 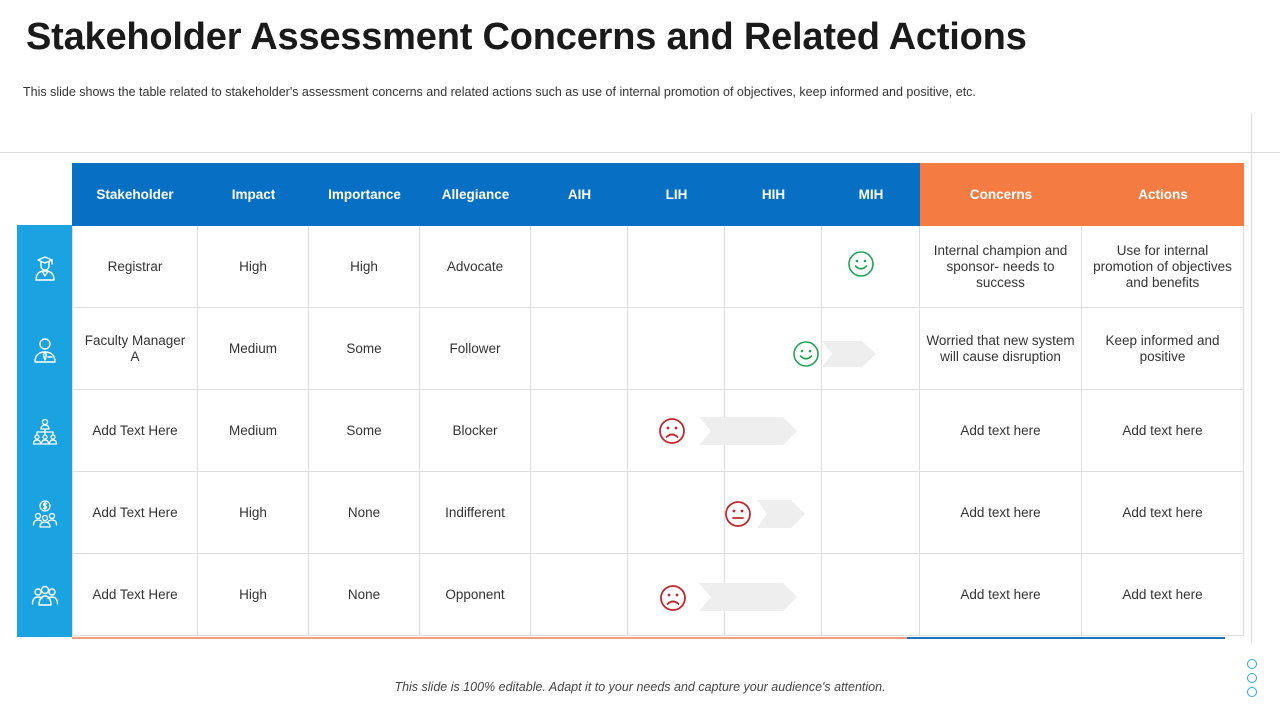 I want to click on table-cell-actions: Keep informed and positive, so click(x=1163, y=349).